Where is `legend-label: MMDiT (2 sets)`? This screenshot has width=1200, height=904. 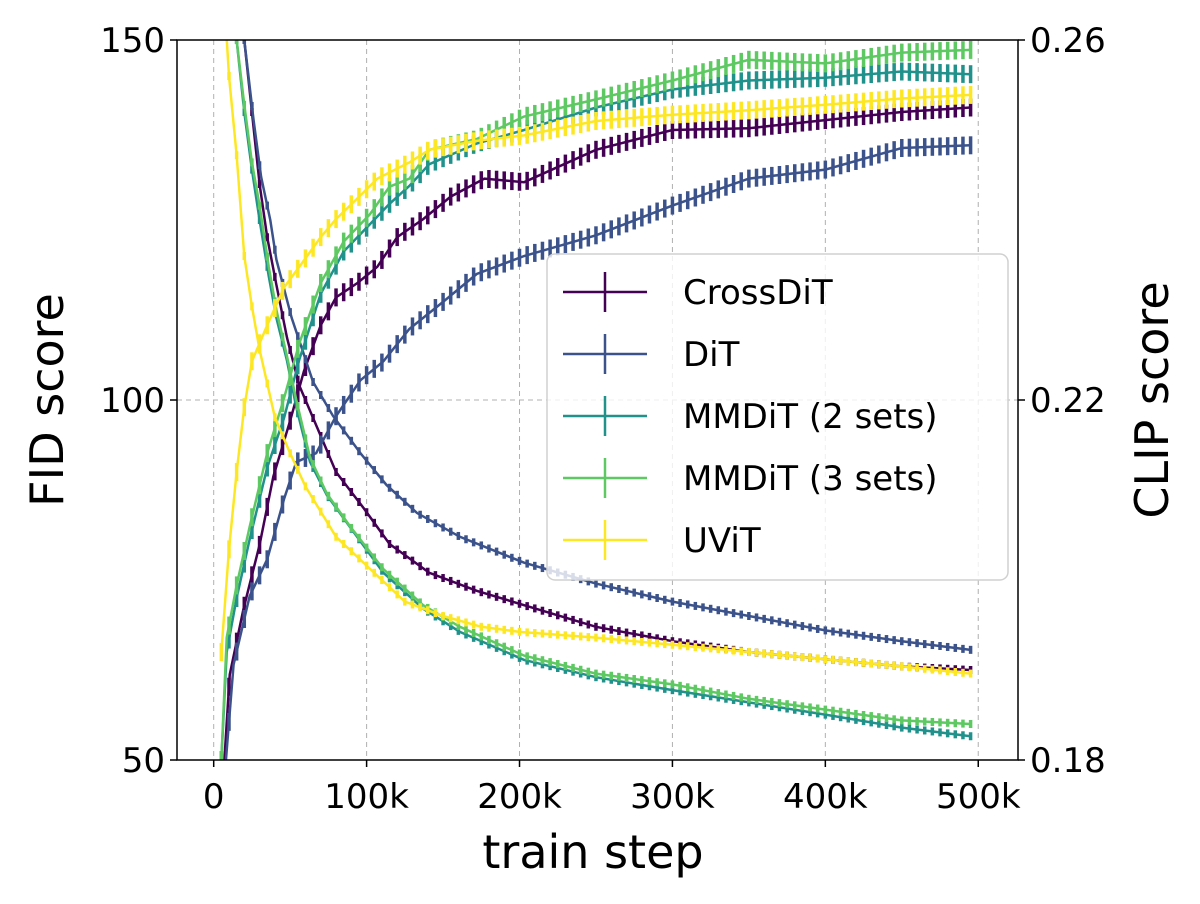
legend-label: MMDiT (2 sets) is located at coordinates (810, 417).